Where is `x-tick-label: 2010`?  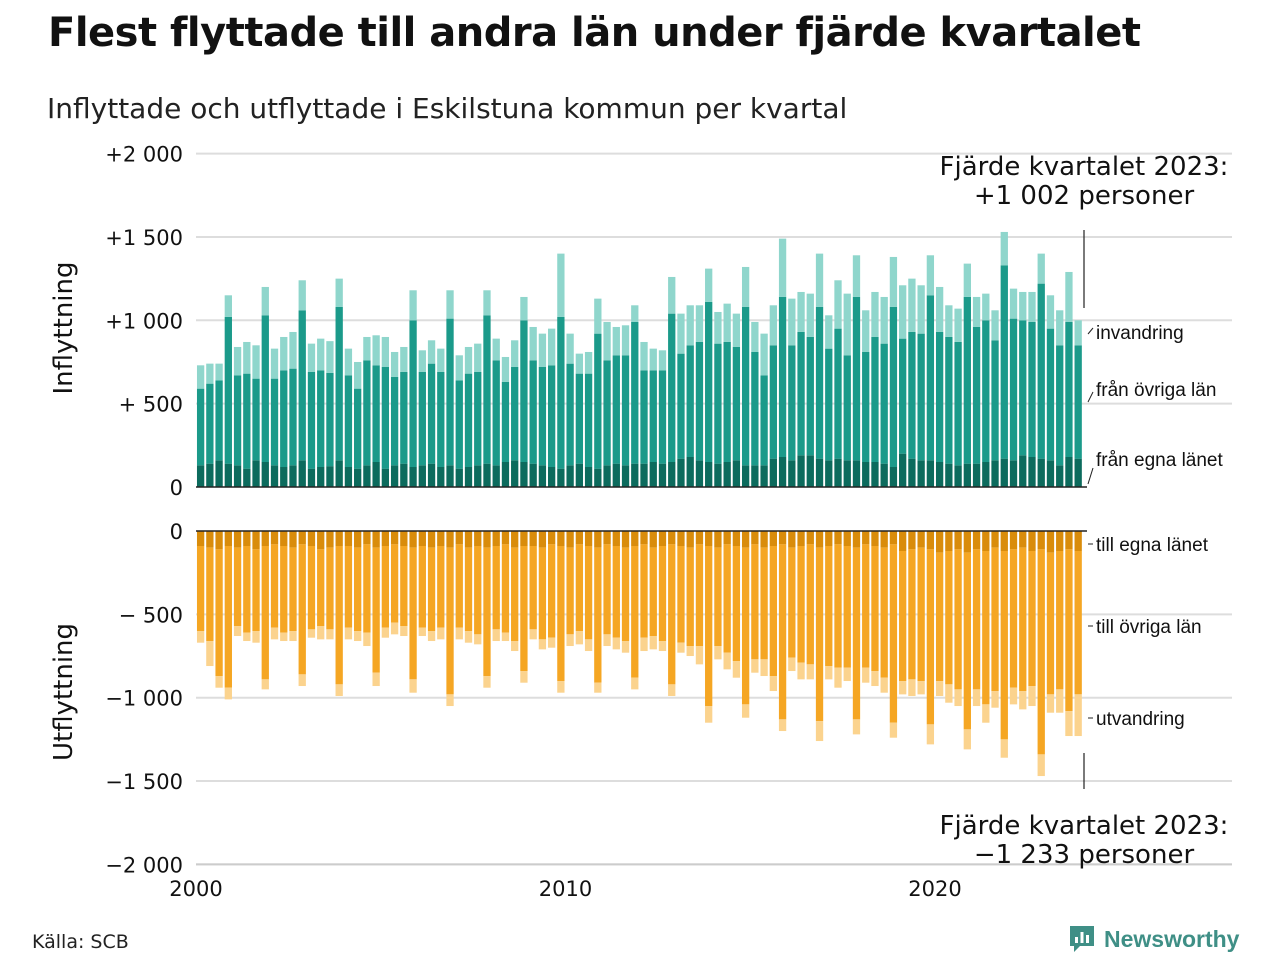
x-tick-label: 2010 is located at coordinates (565, 889).